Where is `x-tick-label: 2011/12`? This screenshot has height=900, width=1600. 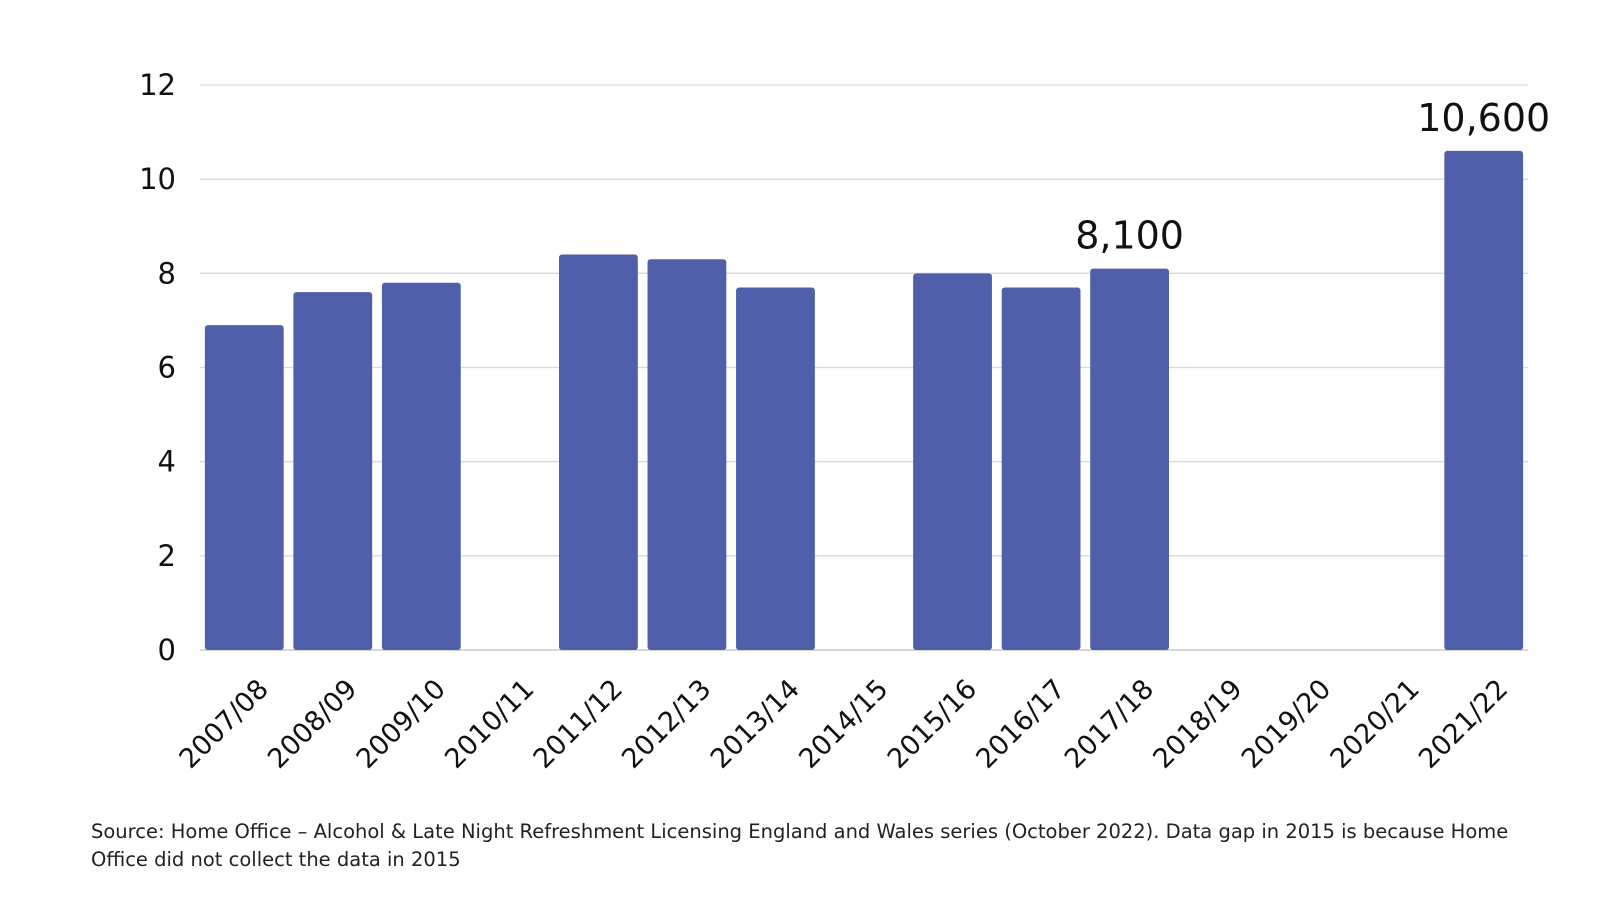 x-tick-label: 2011/12 is located at coordinates (578, 724).